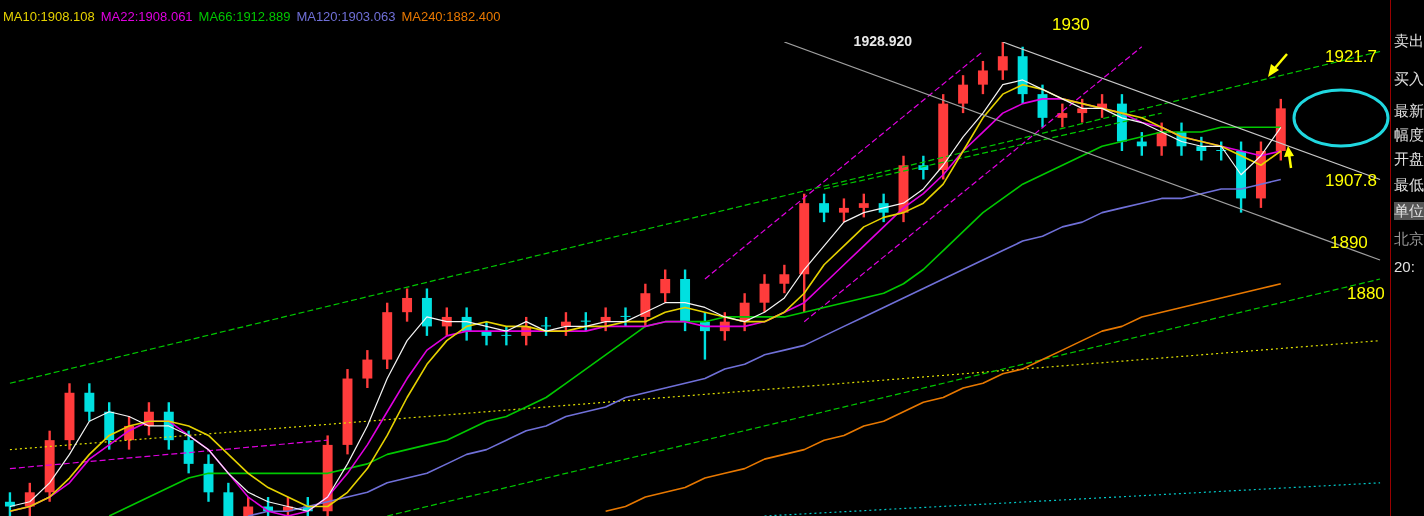 The height and width of the screenshot is (516, 1424). Describe the element at coordinates (1409, 111) in the screenshot. I see `text: 最新` at that location.